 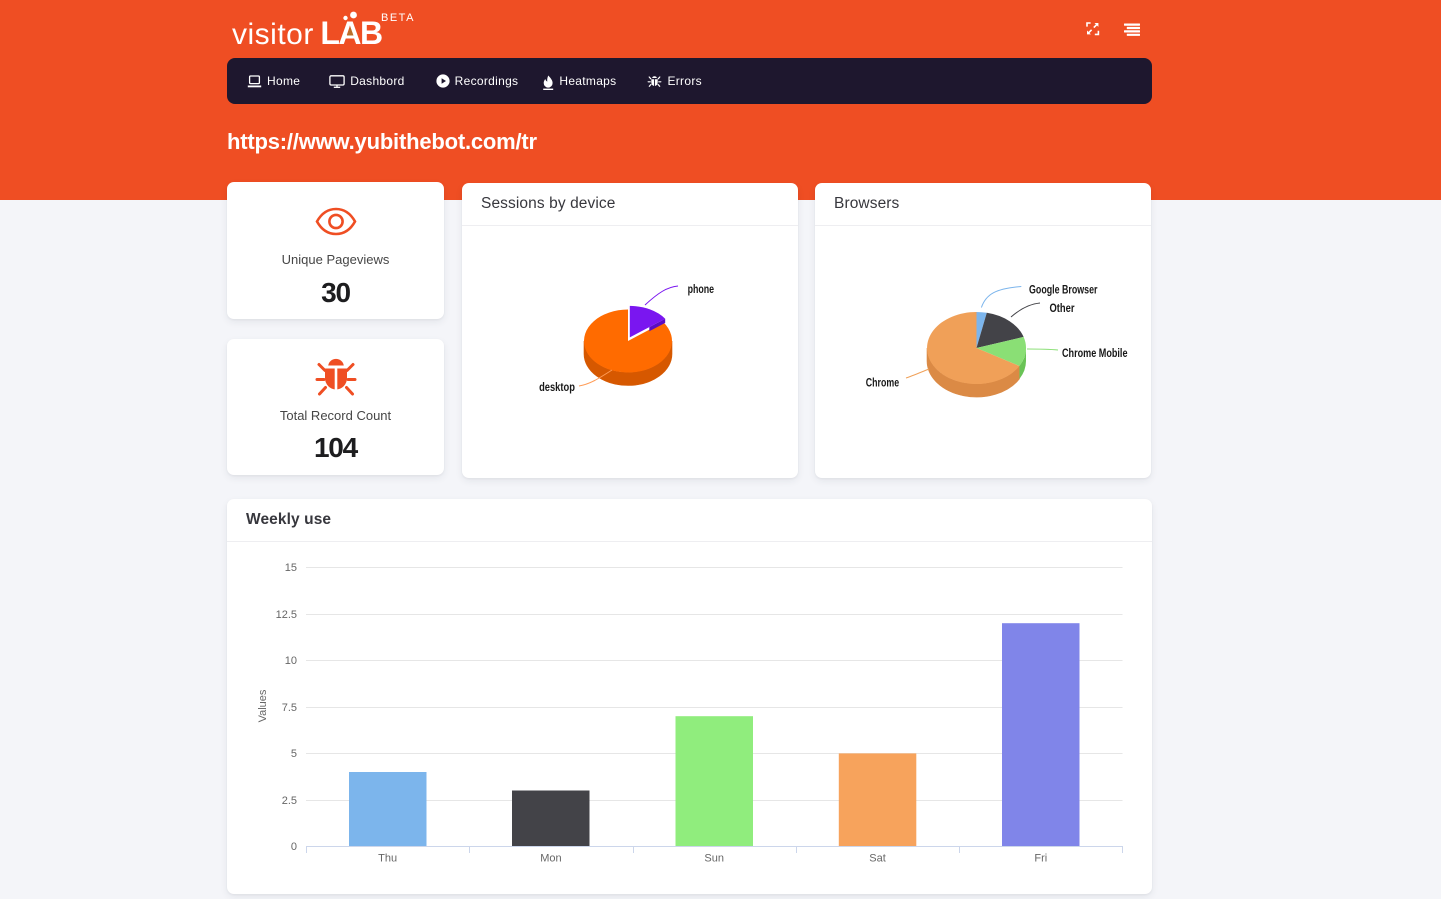 What do you see at coordinates (1063, 291) in the screenshot?
I see `svg-text: Google Browser` at bounding box center [1063, 291].